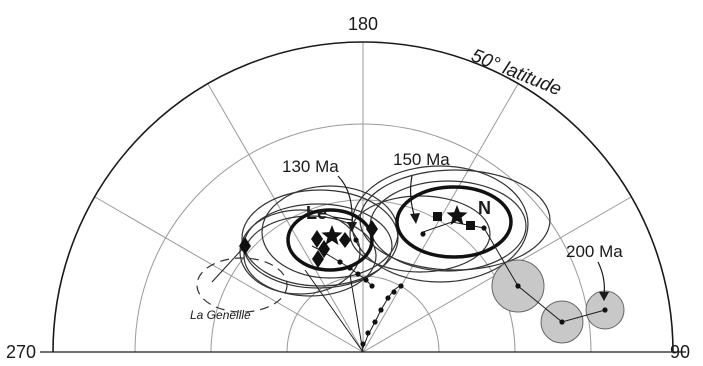 This screenshot has height=366, width=703. I want to click on square-symbols, so click(454, 221).